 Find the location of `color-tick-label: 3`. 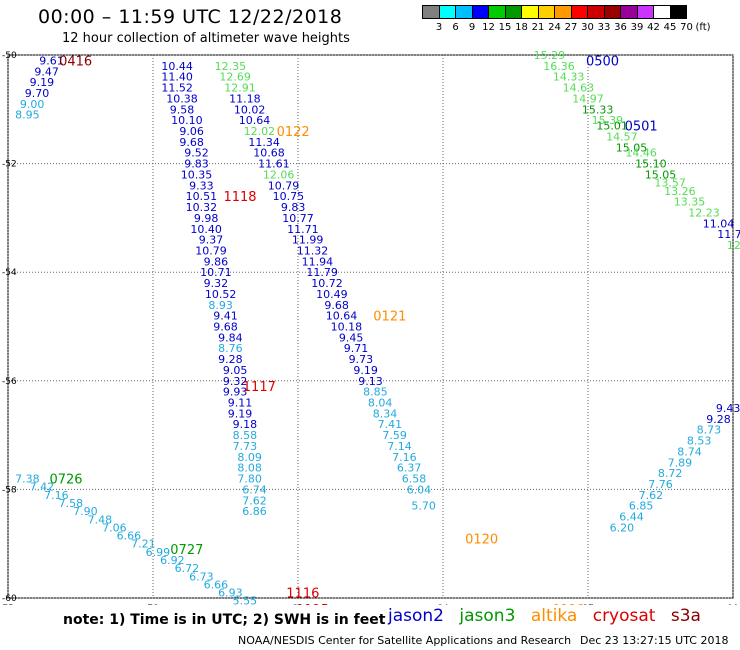

color-tick-label: 3 is located at coordinates (439, 27).